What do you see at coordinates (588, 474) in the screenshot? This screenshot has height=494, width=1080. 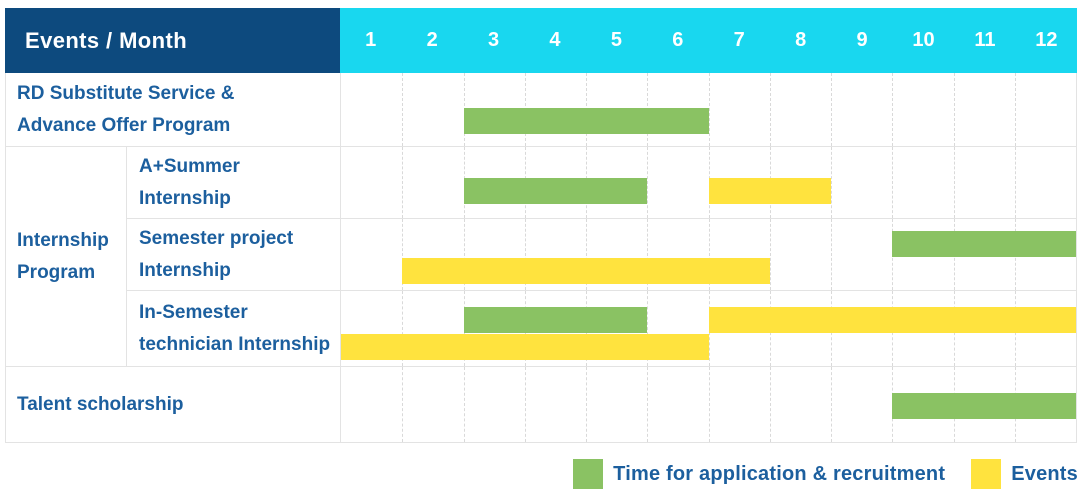 I see `application-color-swatch-icon` at bounding box center [588, 474].